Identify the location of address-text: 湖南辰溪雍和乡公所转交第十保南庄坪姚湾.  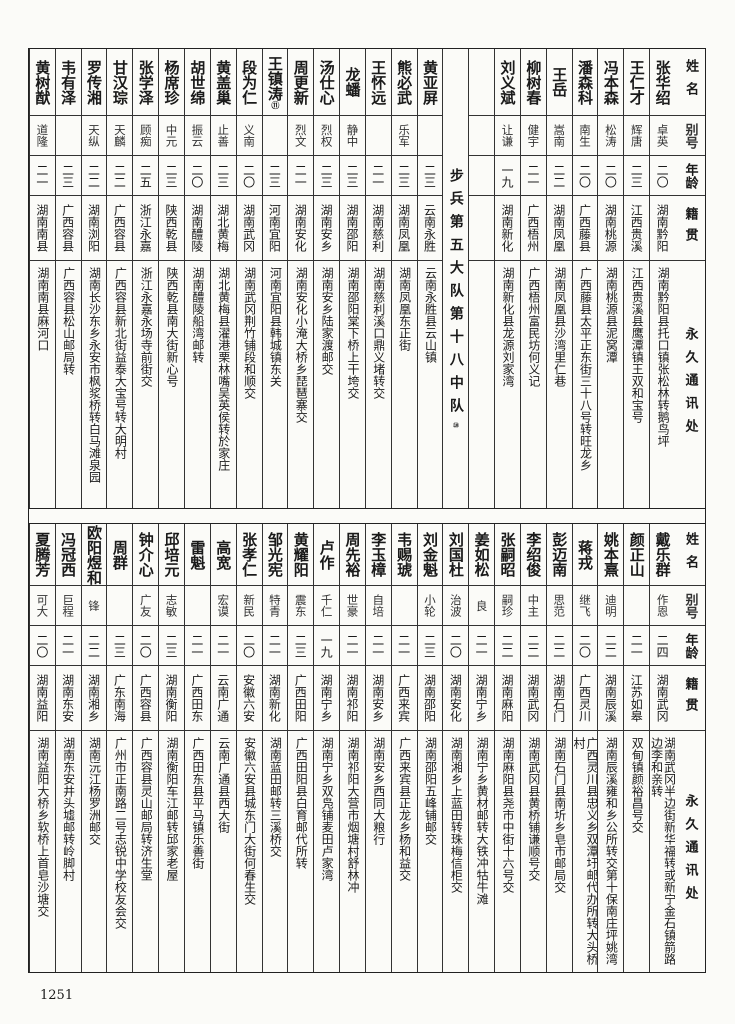
(611, 851).